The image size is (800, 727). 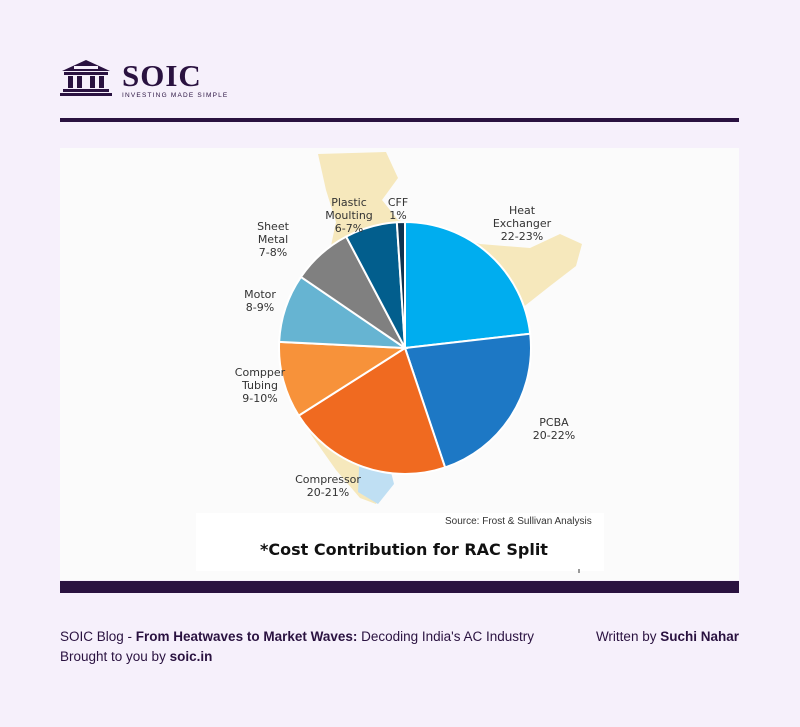 What do you see at coordinates (115, 656) in the screenshot?
I see `brought-prefix: Brought to you by` at bounding box center [115, 656].